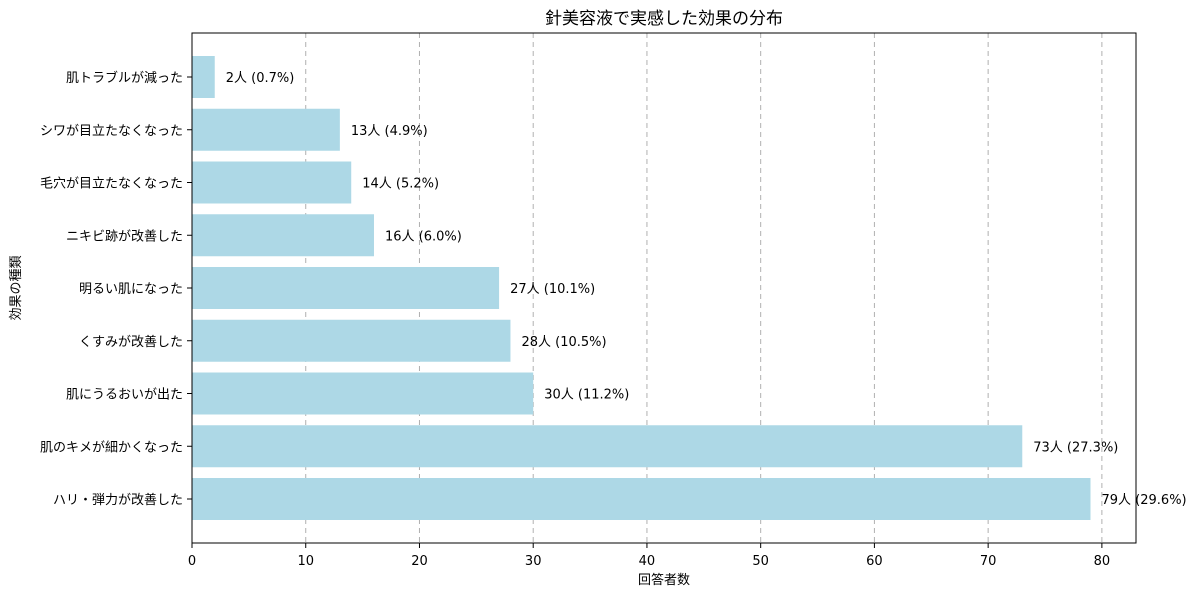 This screenshot has width=1200, height=600. Describe the element at coordinates (647, 561) in the screenshot. I see `x-tick-label: 40` at that location.